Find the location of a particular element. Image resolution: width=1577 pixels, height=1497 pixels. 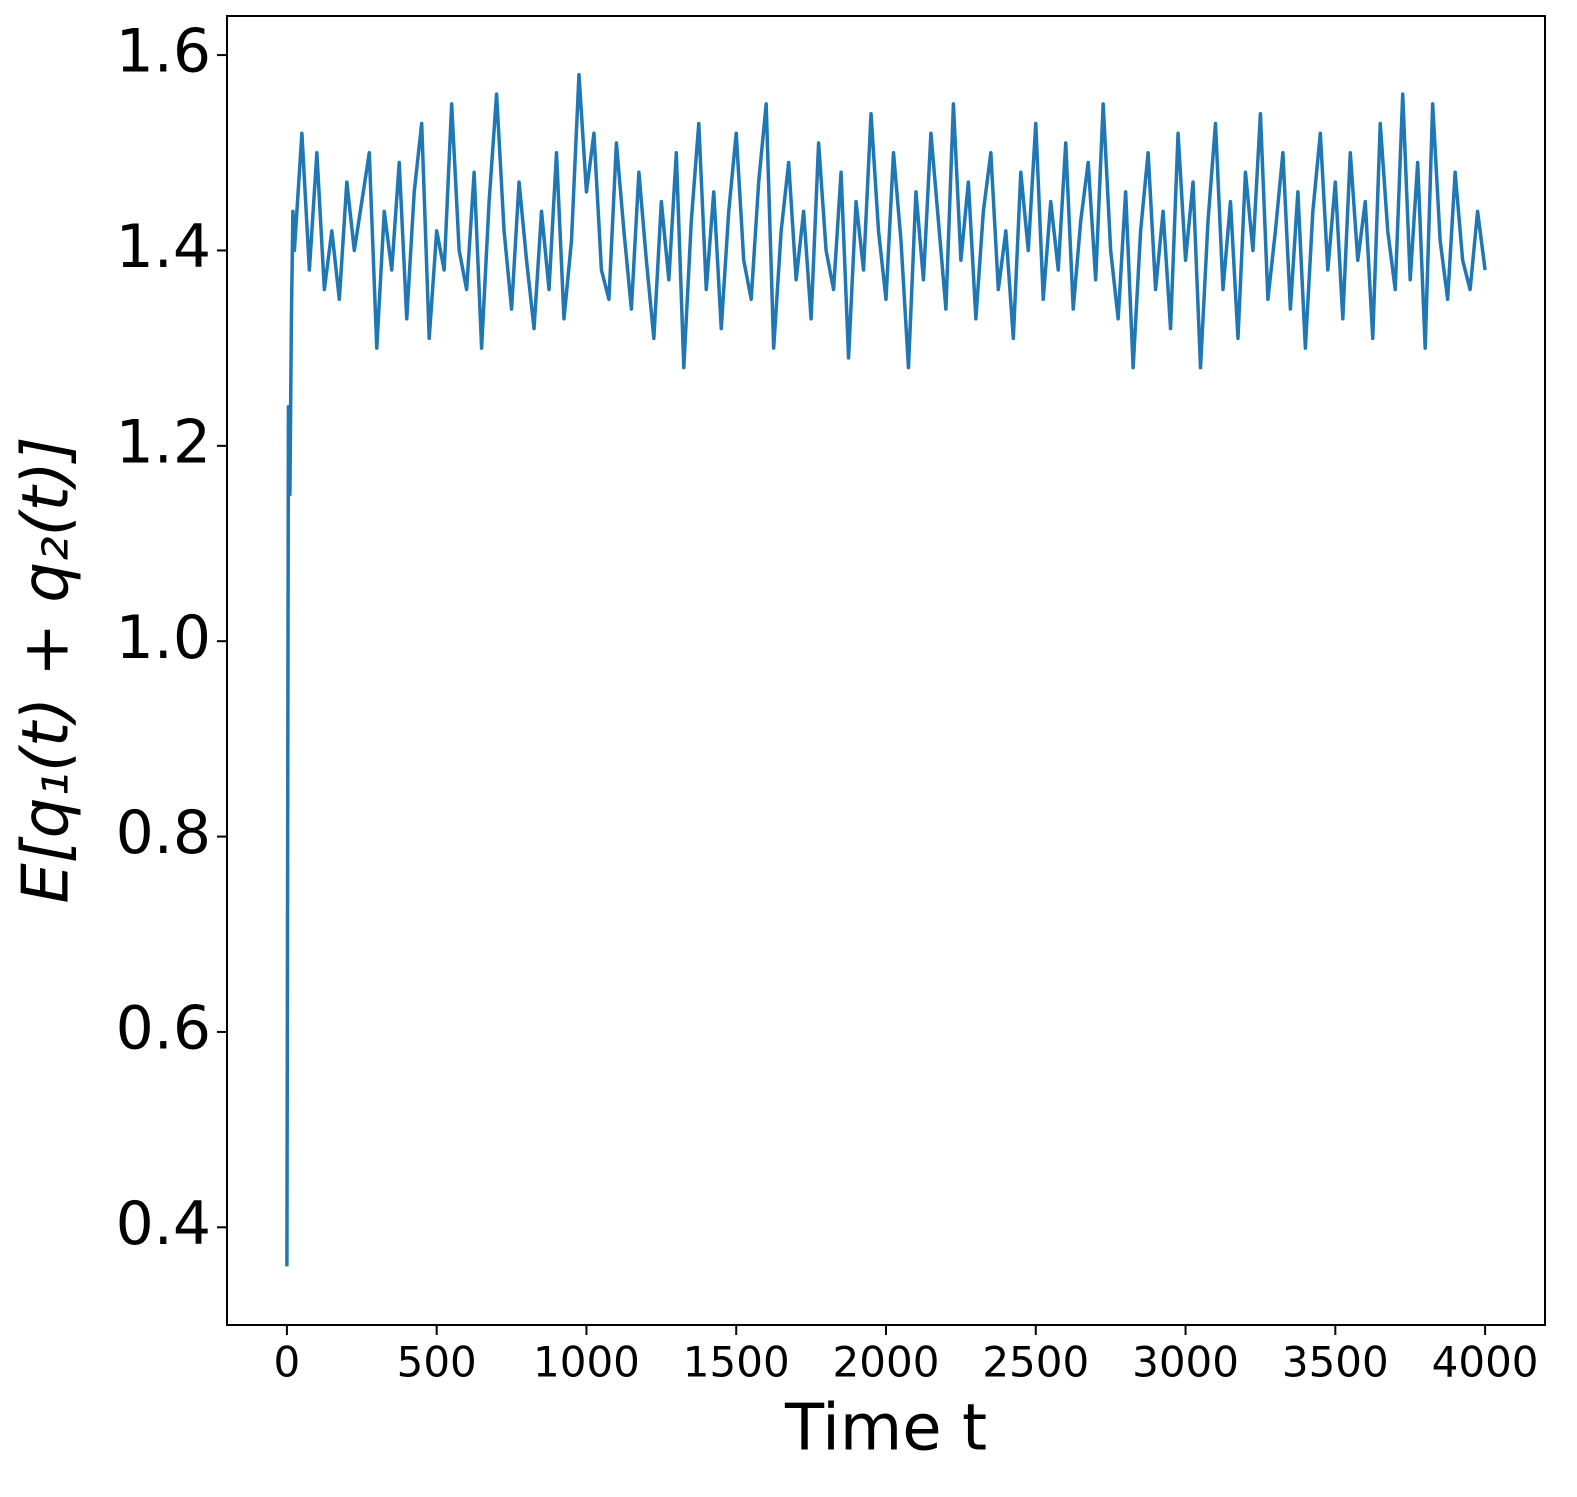

x-tick-label: 1000 is located at coordinates (586, 1362).